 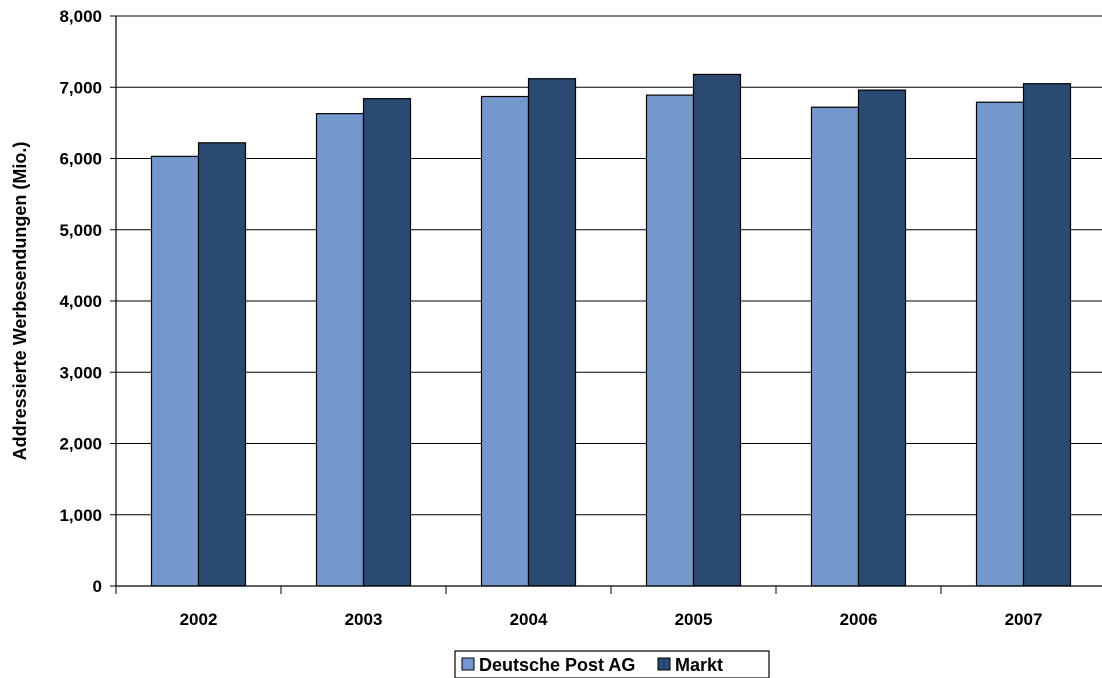 What do you see at coordinates (340, 350) in the screenshot?
I see `bar-deutsche-post-ag-2003` at bounding box center [340, 350].